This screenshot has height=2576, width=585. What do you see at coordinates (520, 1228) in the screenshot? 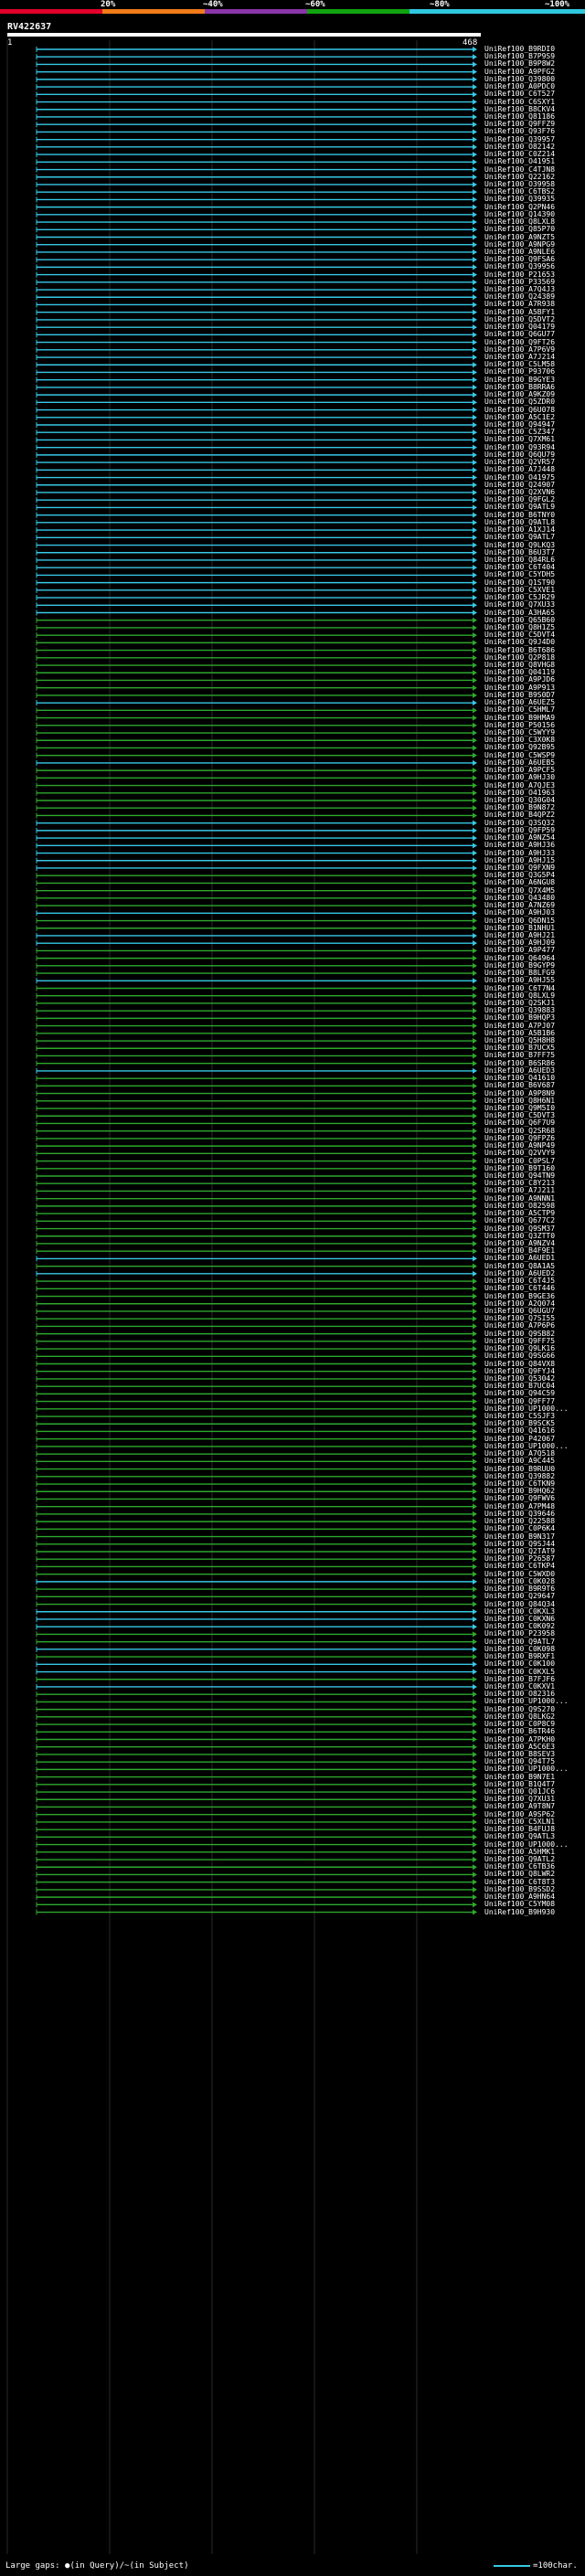
I see `hit-label: UniRef100_Q9SM37` at bounding box center [520, 1228].